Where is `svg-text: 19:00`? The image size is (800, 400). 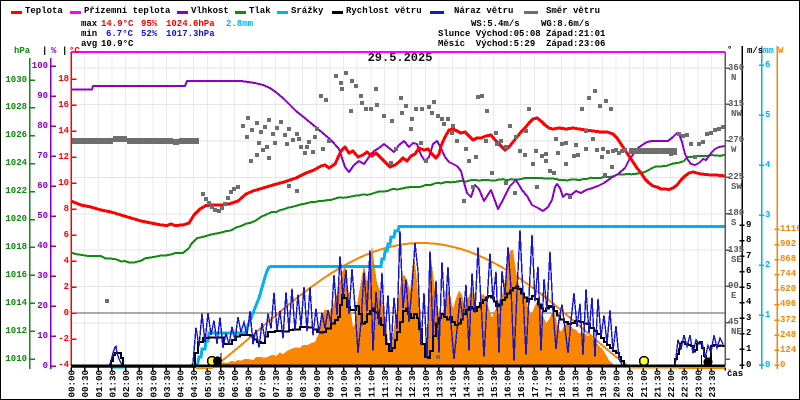
svg-text: 19:00 is located at coordinates (589, 384).